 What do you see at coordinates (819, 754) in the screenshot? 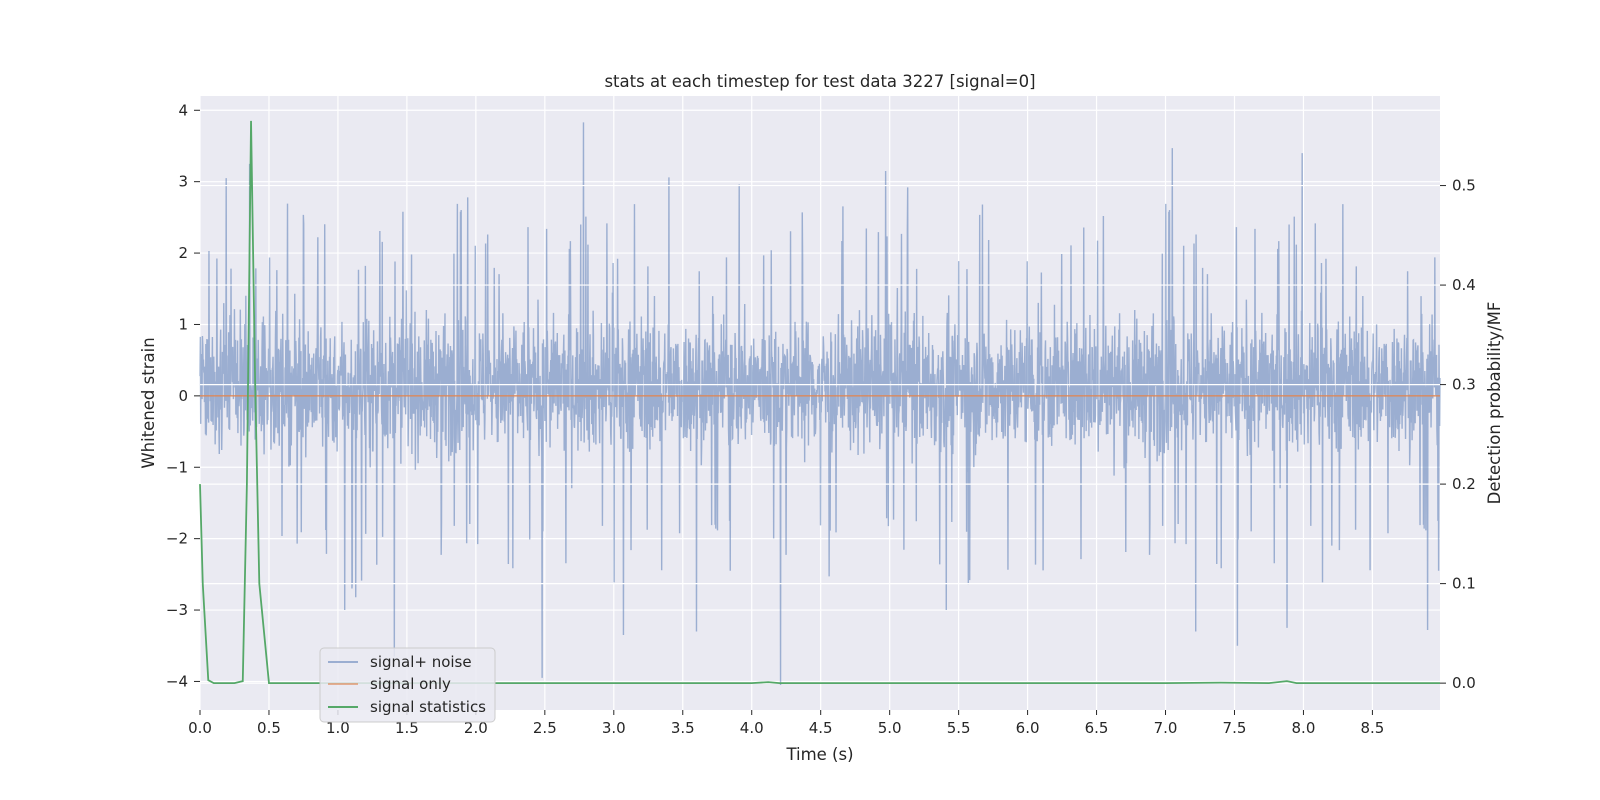
I see `x-axis-label: Time (s)` at bounding box center [819, 754].